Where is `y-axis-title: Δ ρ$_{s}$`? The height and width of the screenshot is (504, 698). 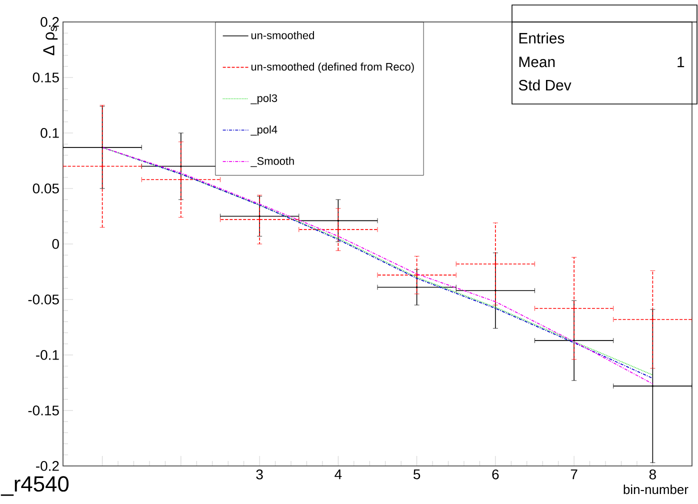 y-axis-title: Δ ρ$_{s}$ is located at coordinates (50, 41).